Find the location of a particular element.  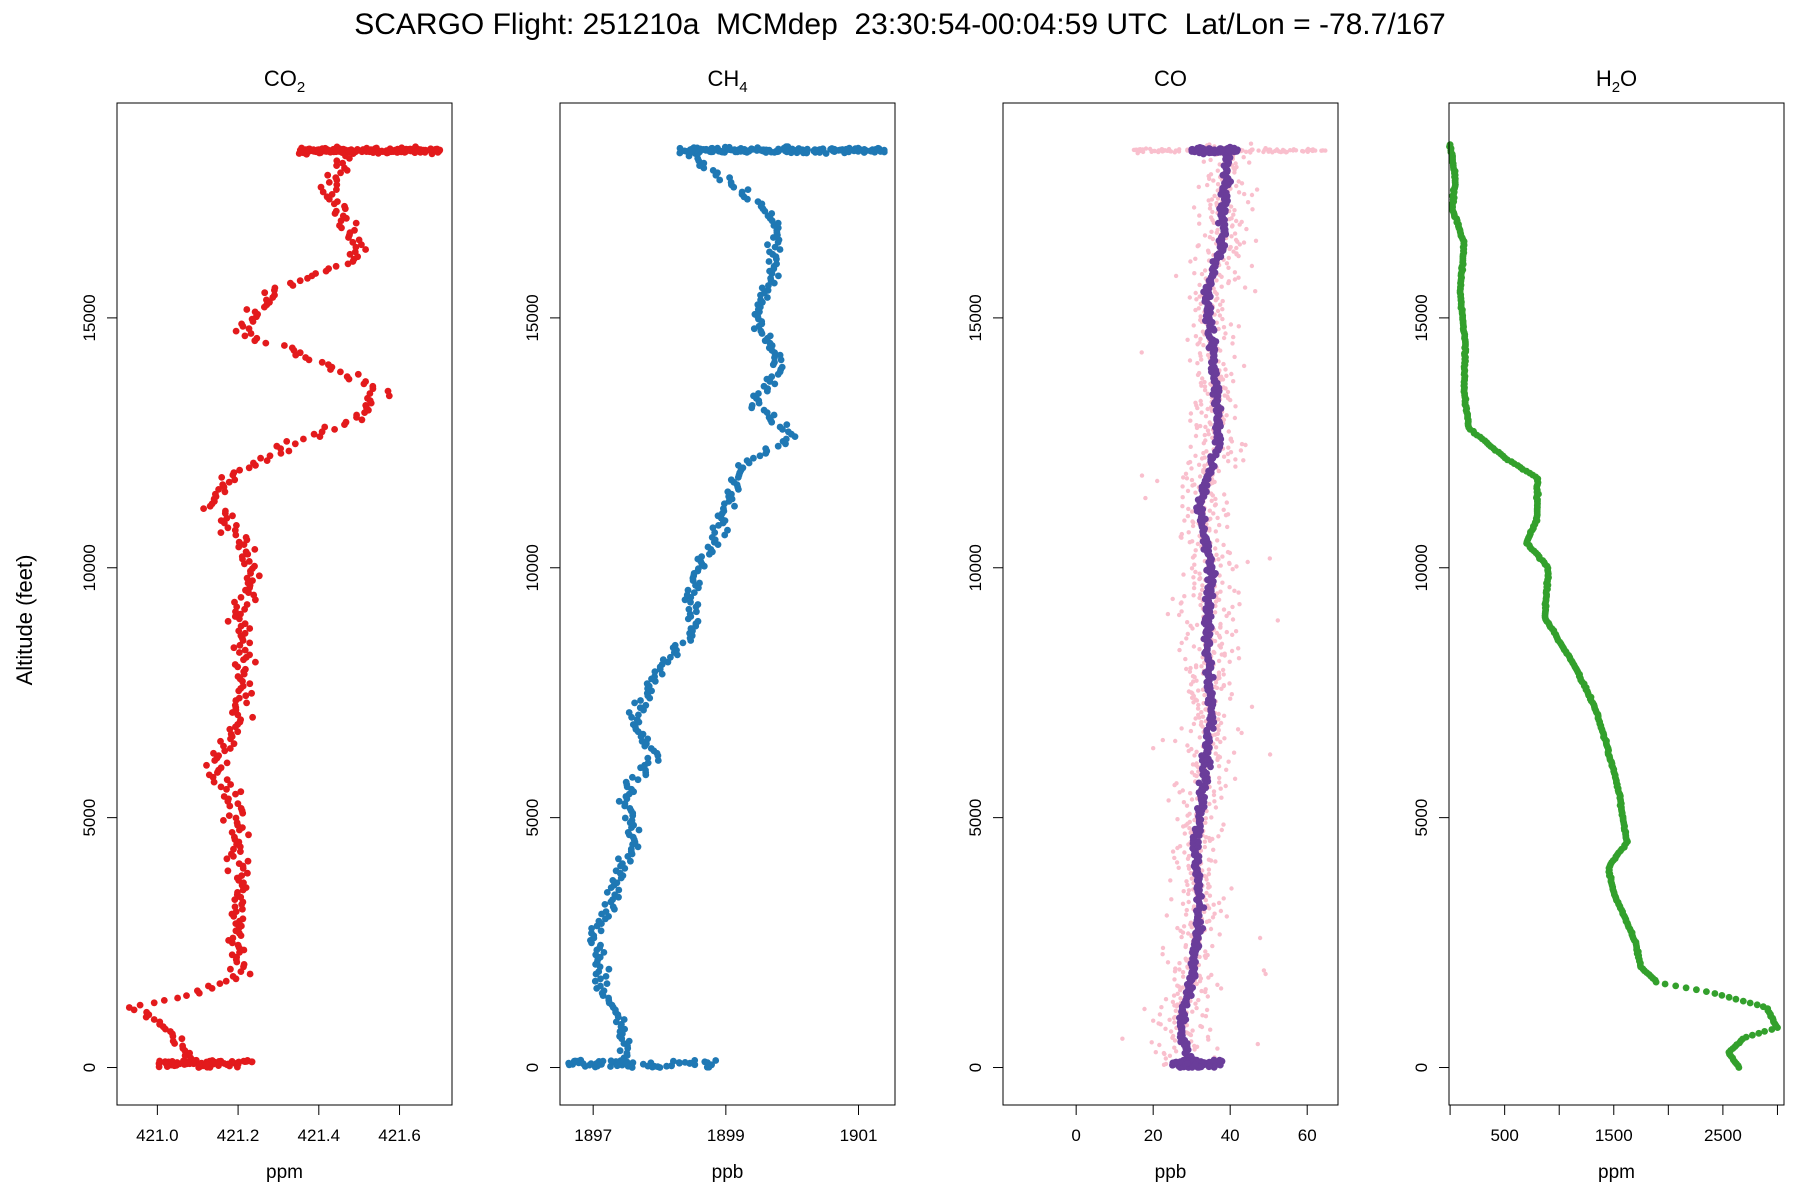

co2-ground-point is located at coordinates (199, 1066).